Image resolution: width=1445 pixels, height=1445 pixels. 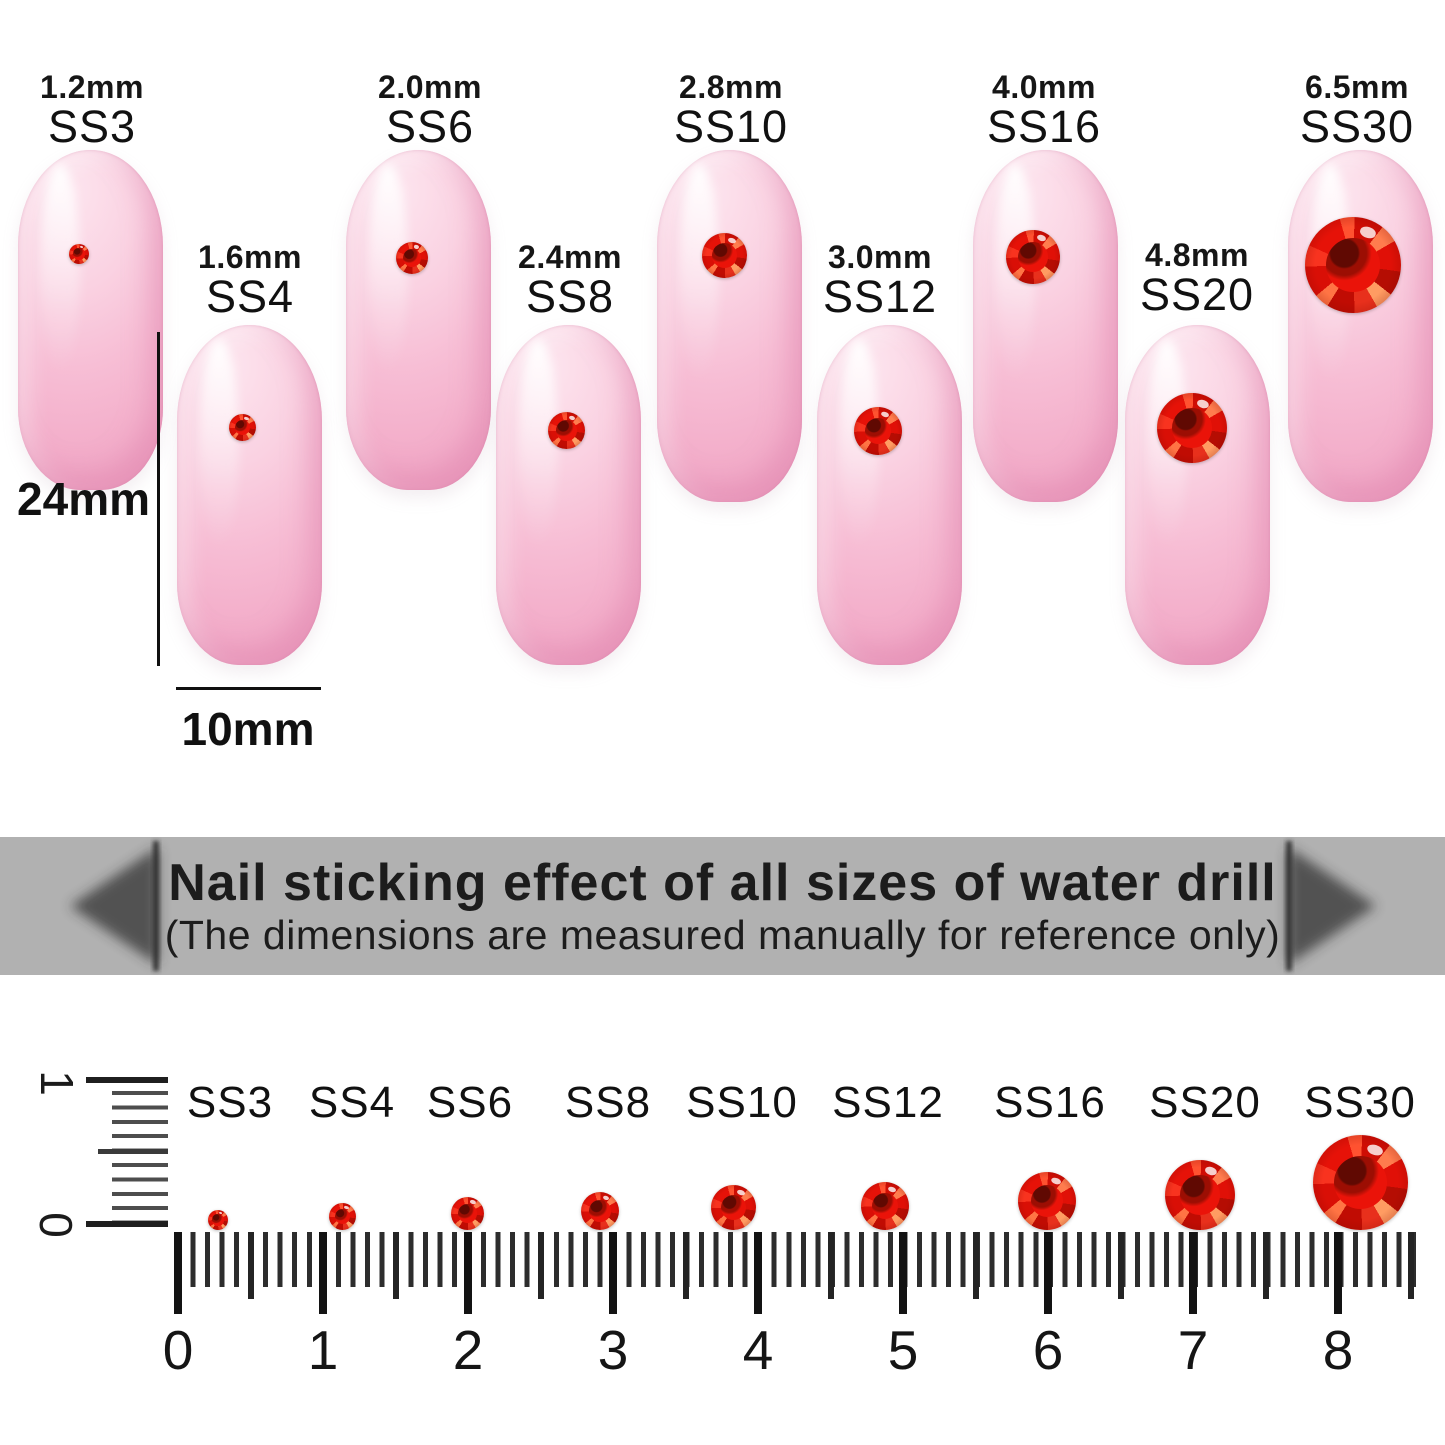 I want to click on vertical-ruler-number-top: 1, so click(x=57, y=1083).